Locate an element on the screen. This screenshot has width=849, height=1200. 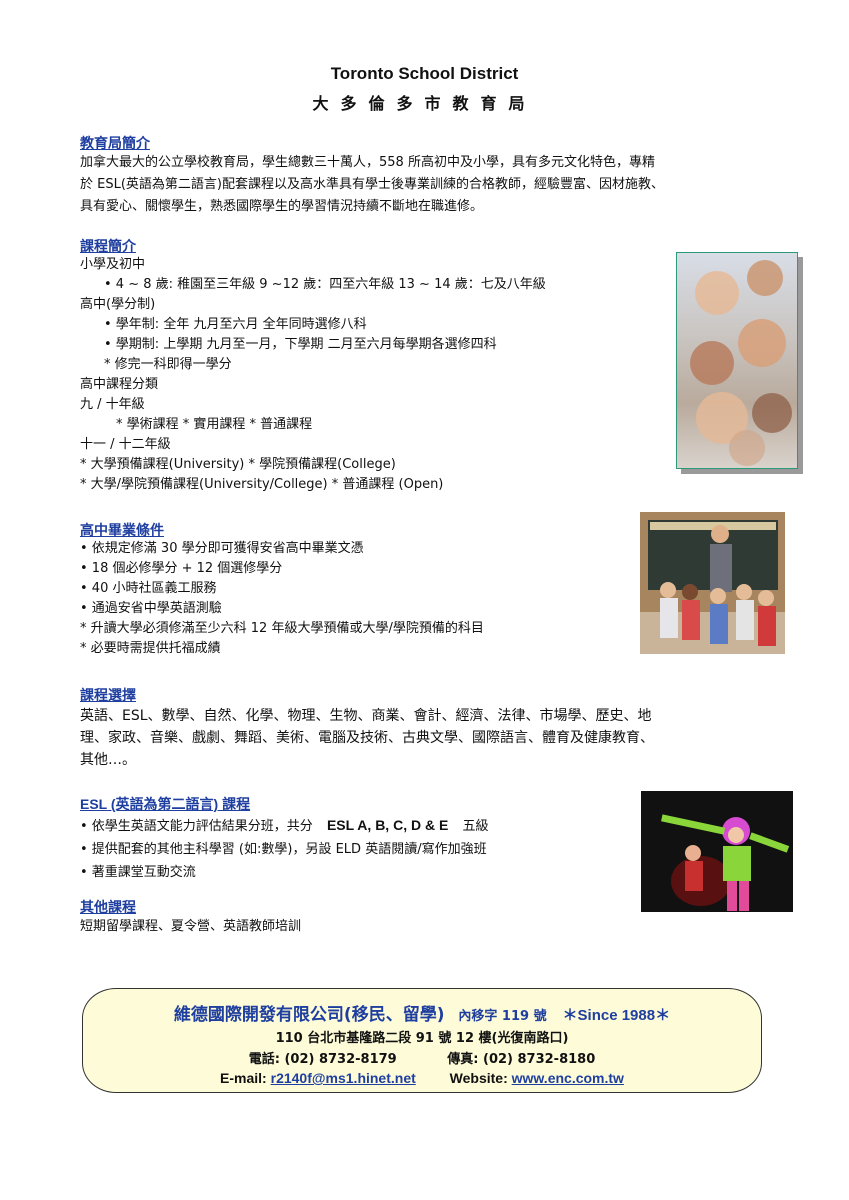
license-number: 內移字 119 號 is located at coordinates (502, 1016).